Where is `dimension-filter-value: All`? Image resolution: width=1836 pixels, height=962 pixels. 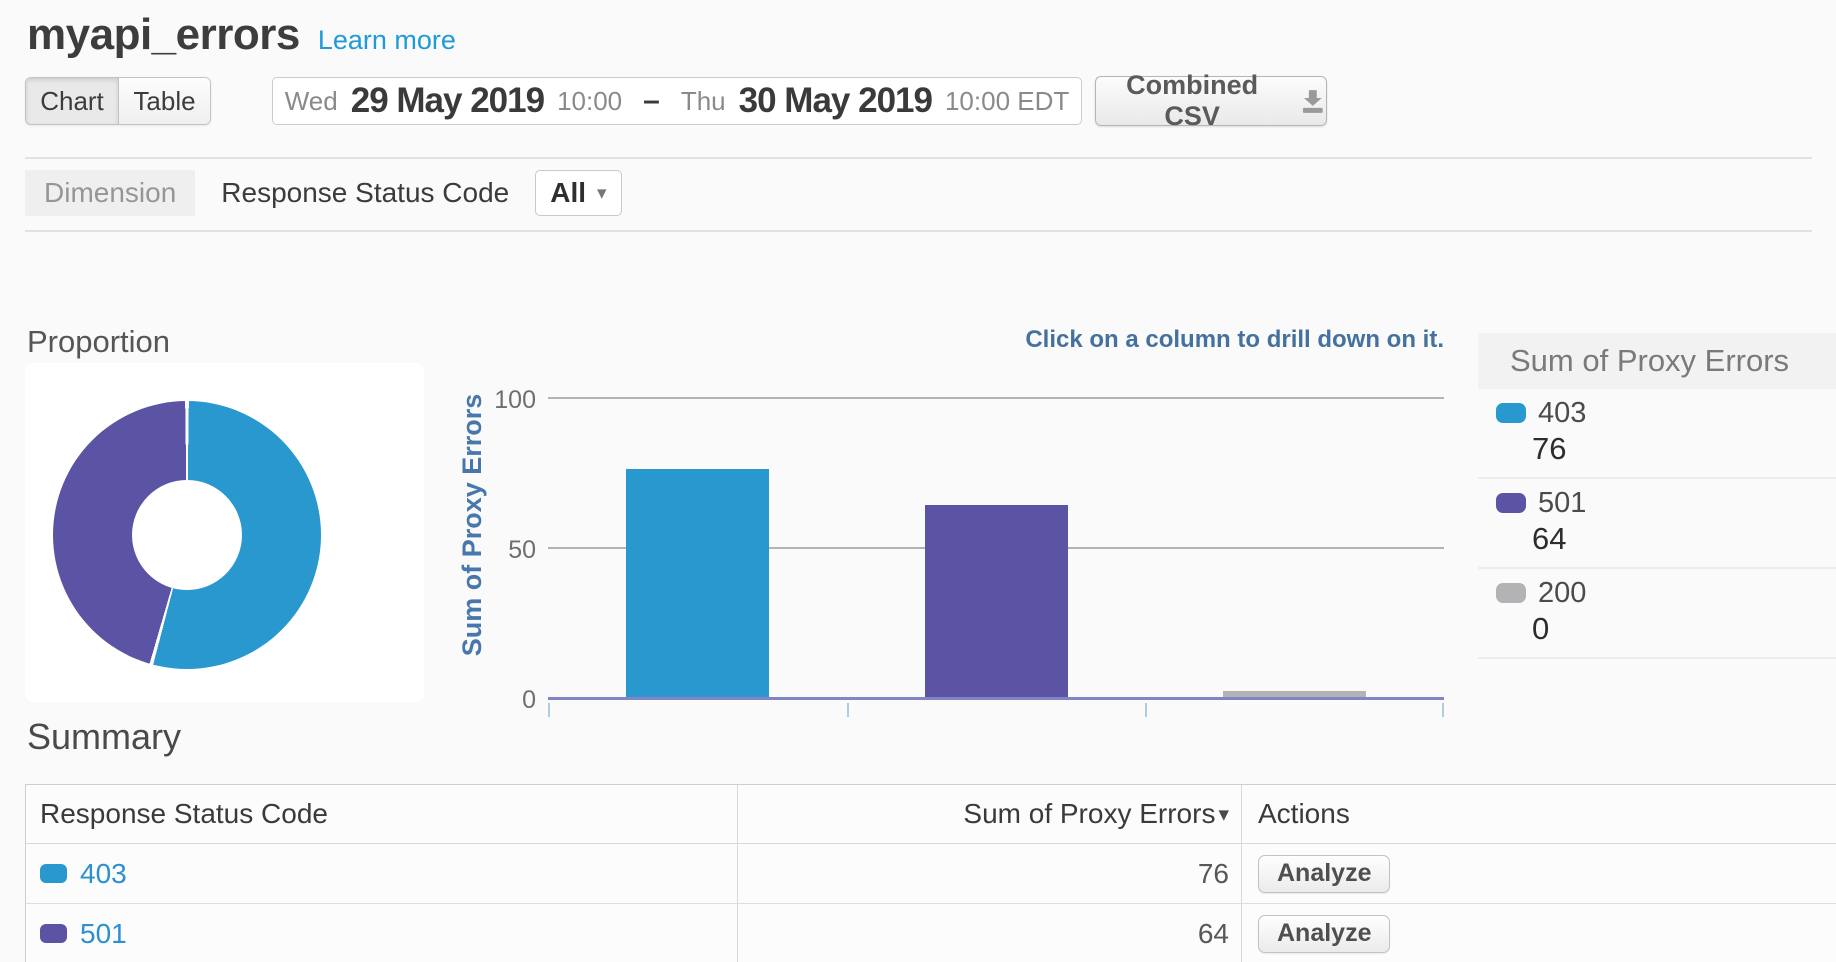
dimension-filter-value: All is located at coordinates (568, 192).